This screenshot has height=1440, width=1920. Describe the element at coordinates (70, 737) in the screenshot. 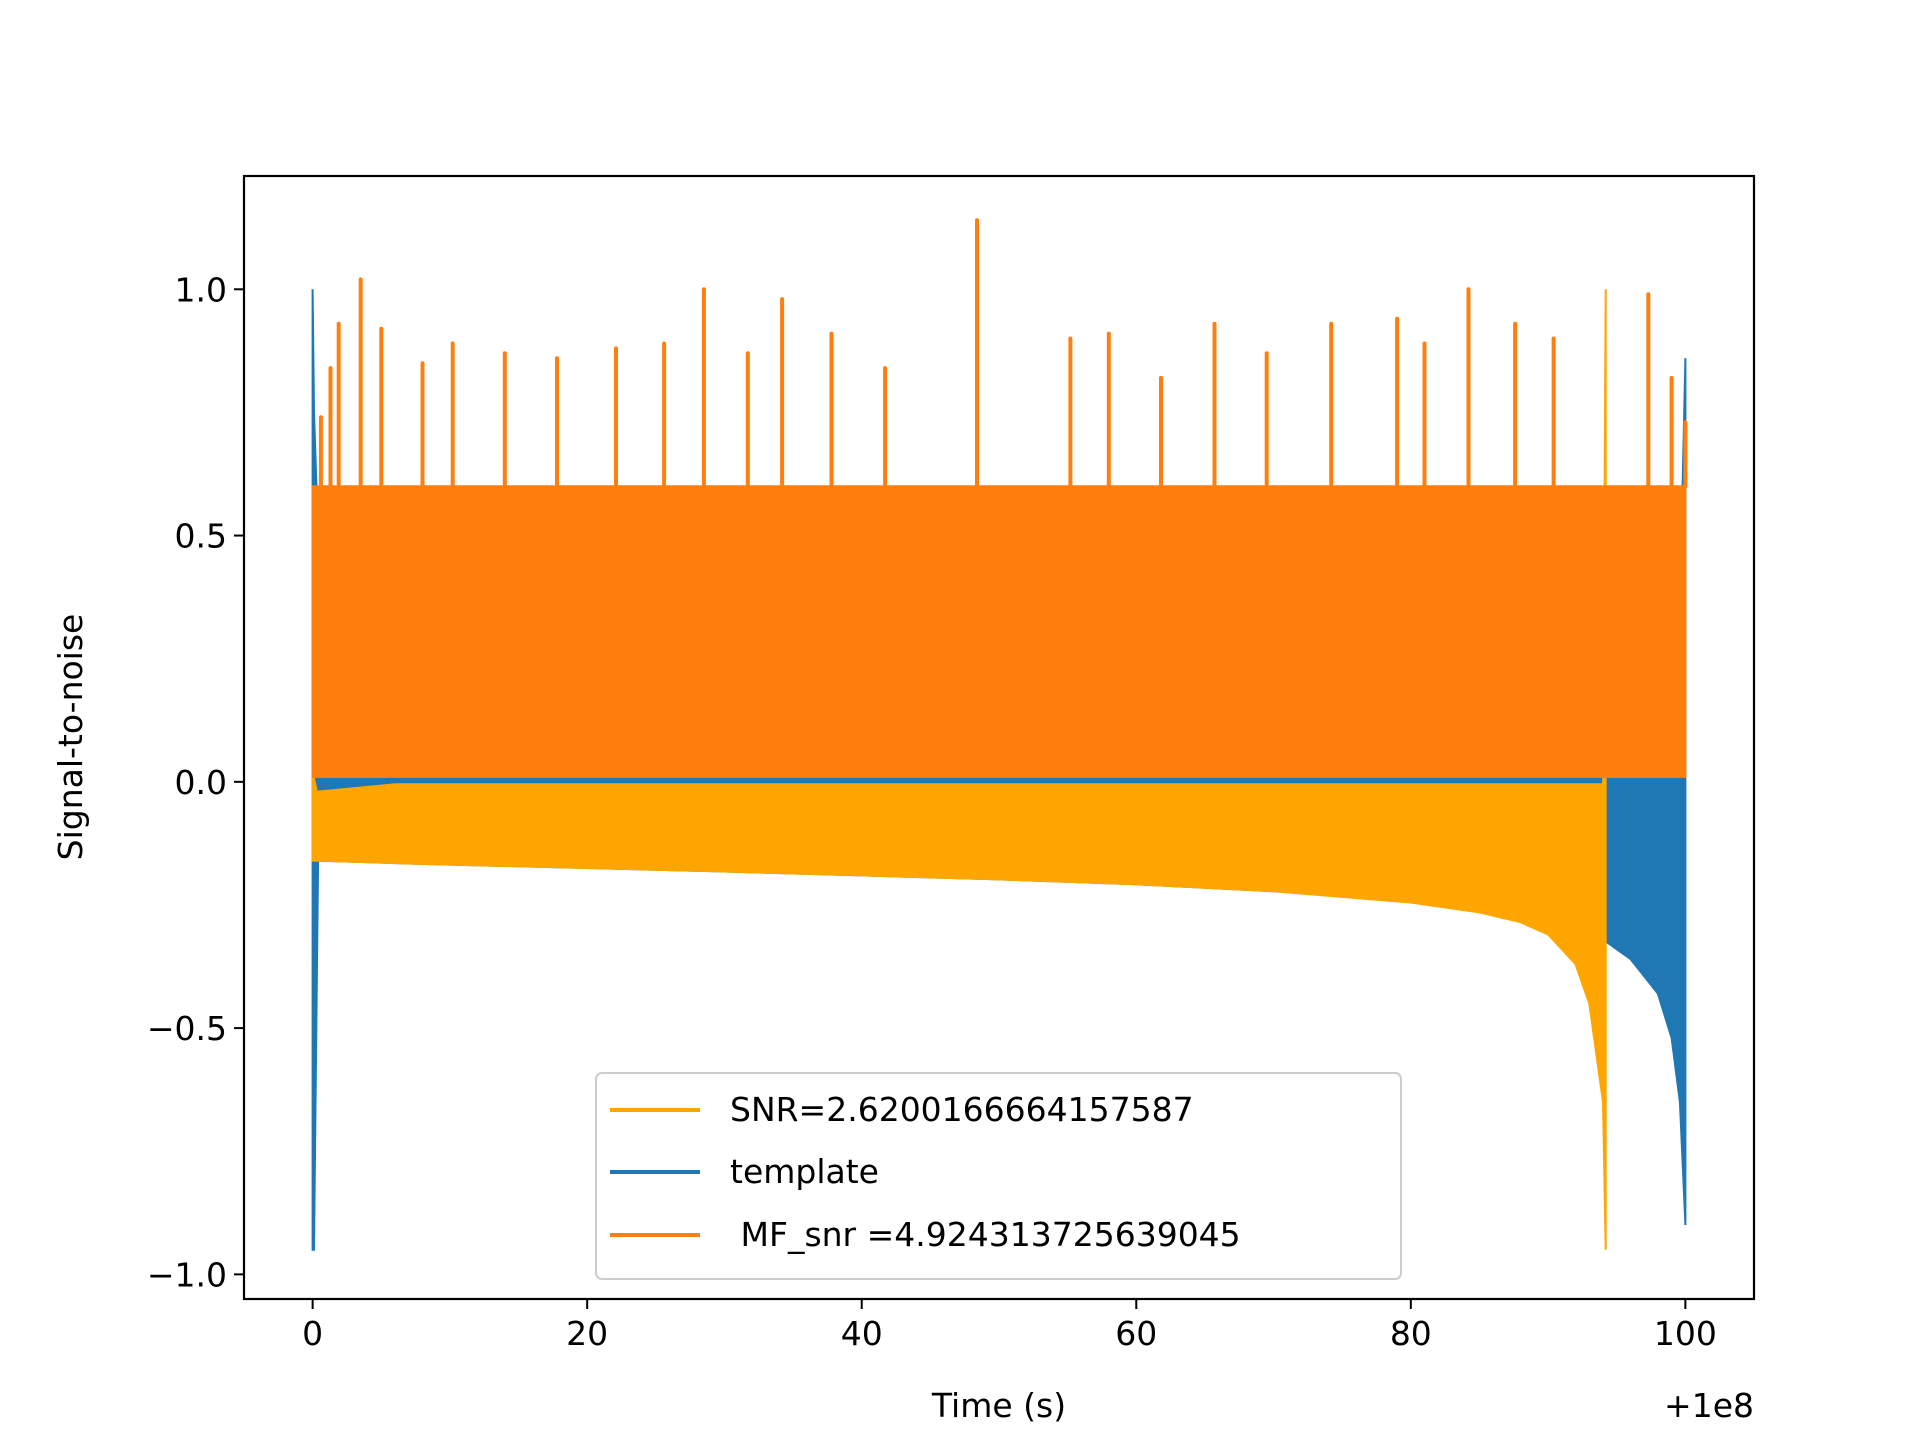

I see `y-axis-label: Signal-to-noise` at that location.